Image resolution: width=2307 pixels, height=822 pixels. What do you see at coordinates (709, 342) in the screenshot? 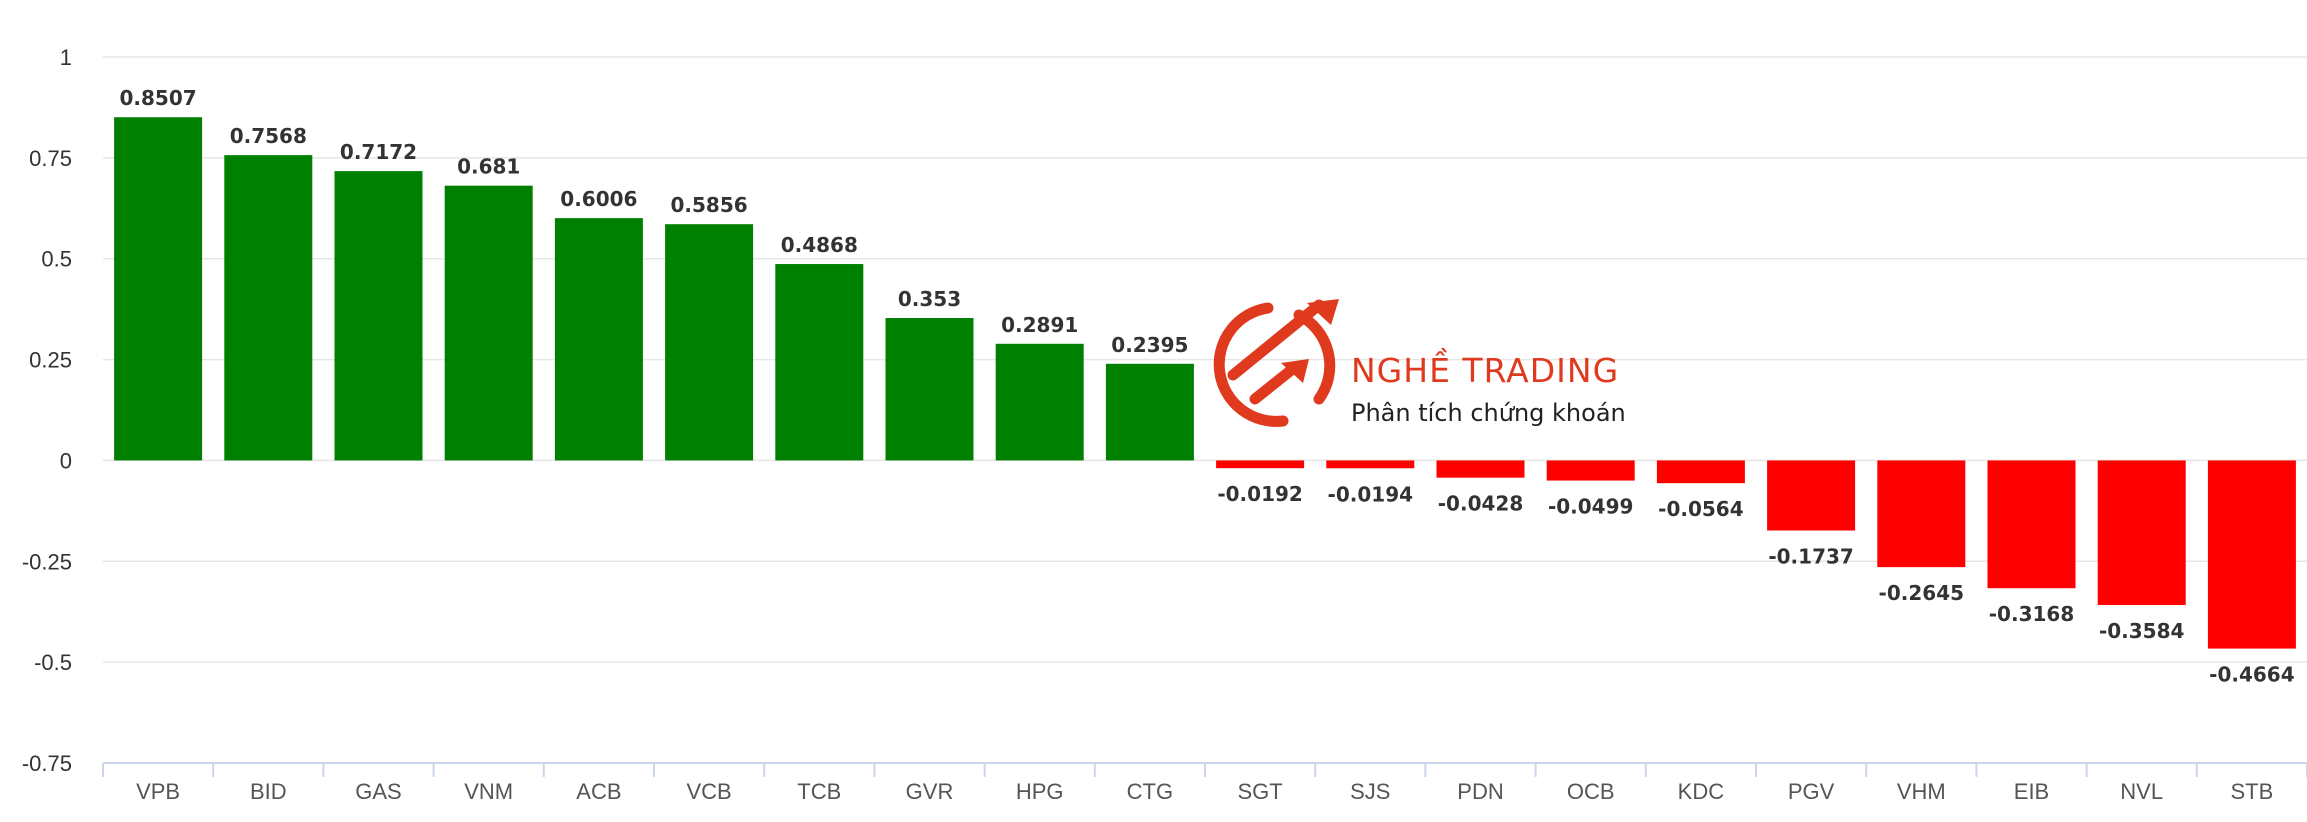
I see `bar-vcb` at bounding box center [709, 342].